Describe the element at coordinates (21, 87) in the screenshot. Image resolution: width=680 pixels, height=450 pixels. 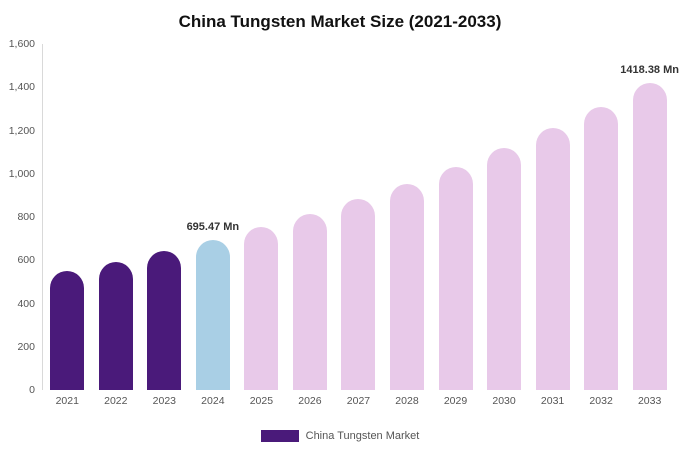
I see `y-axis-tick-label: 1,400` at that location.